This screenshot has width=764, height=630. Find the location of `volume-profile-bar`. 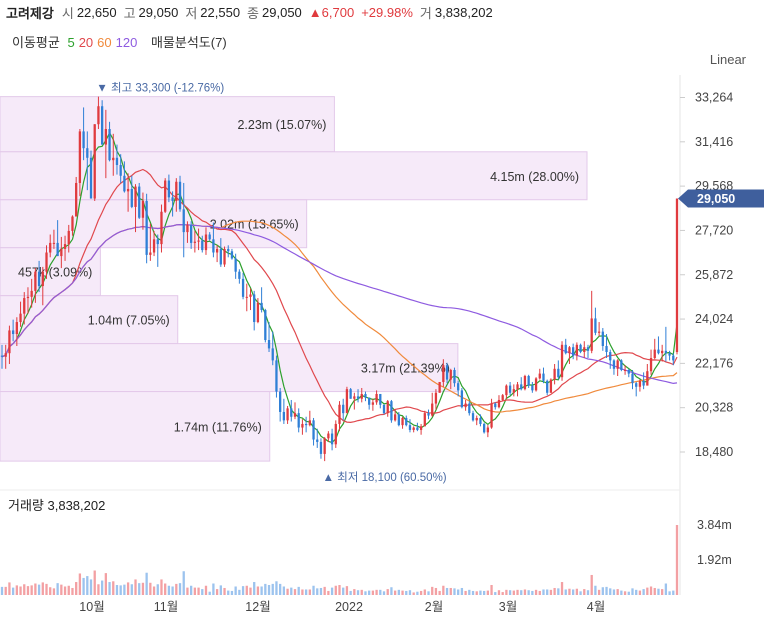

volume-profile-bar is located at coordinates (89, 320).